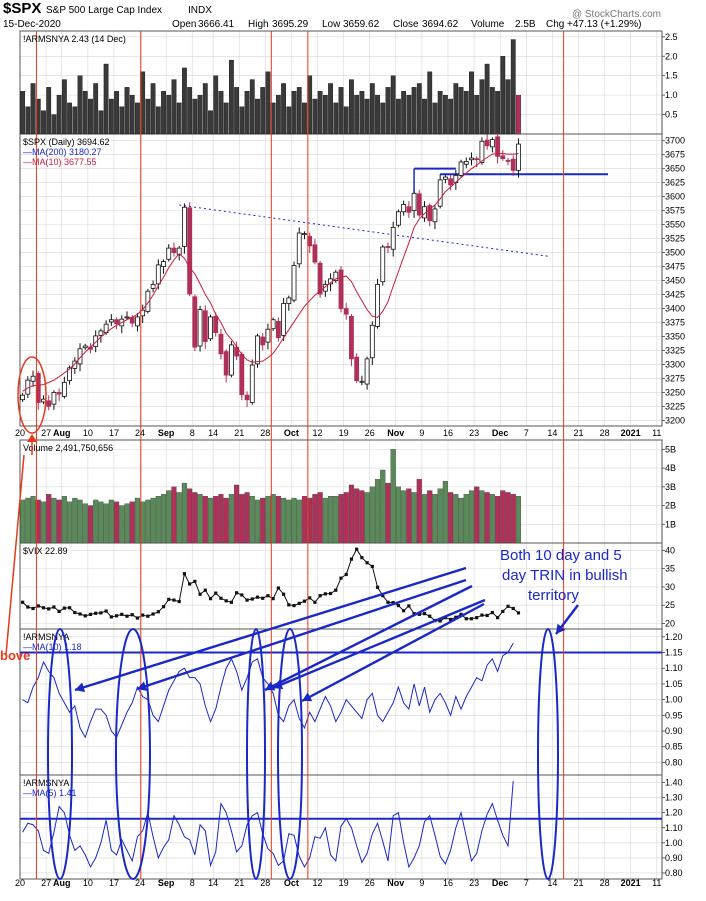 The height and width of the screenshot is (901, 706). Describe the element at coordinates (670, 487) in the screenshot. I see `y-tick-label: 3B` at that location.